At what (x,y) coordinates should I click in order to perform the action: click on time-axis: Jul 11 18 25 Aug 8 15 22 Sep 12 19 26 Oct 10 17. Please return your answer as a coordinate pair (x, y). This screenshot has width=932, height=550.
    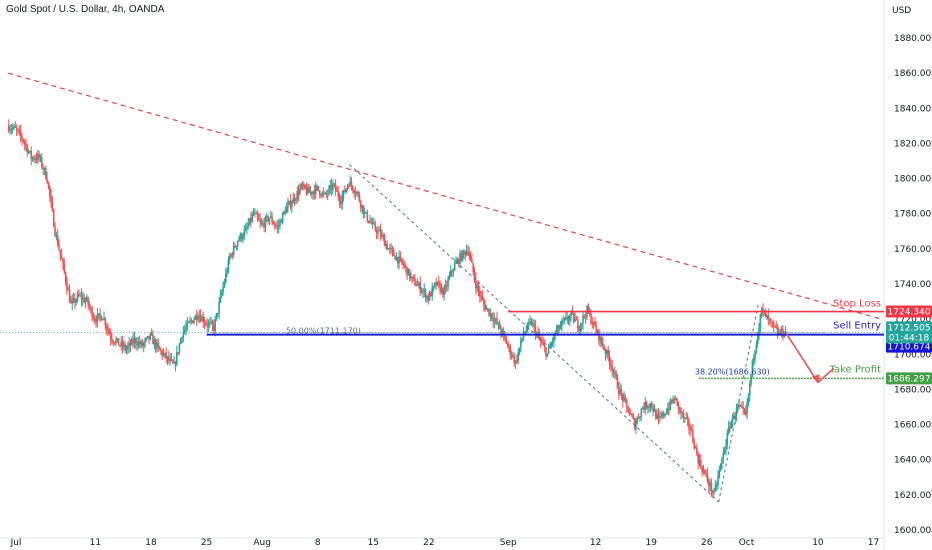
    Looking at the image, I should click on (445, 543).